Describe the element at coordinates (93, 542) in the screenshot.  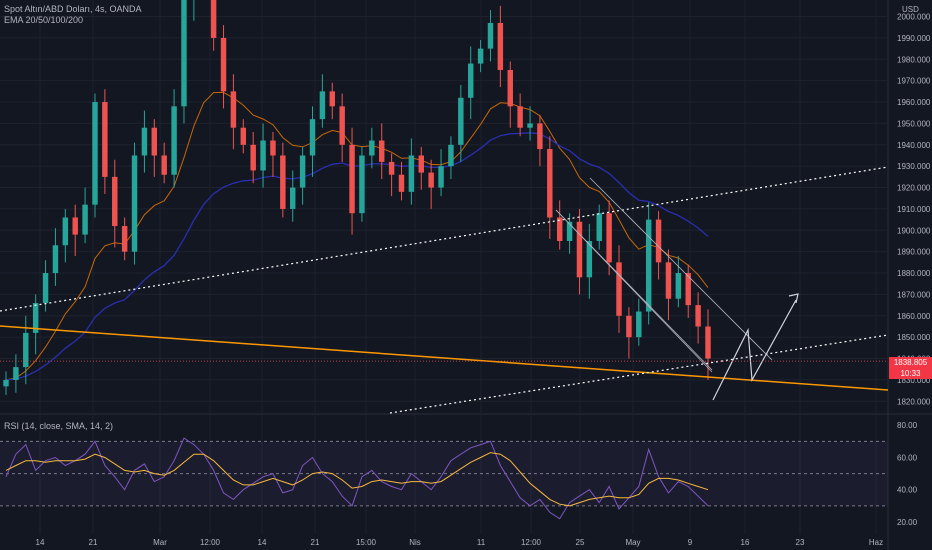
I see `x-tick-label-1: 21` at that location.